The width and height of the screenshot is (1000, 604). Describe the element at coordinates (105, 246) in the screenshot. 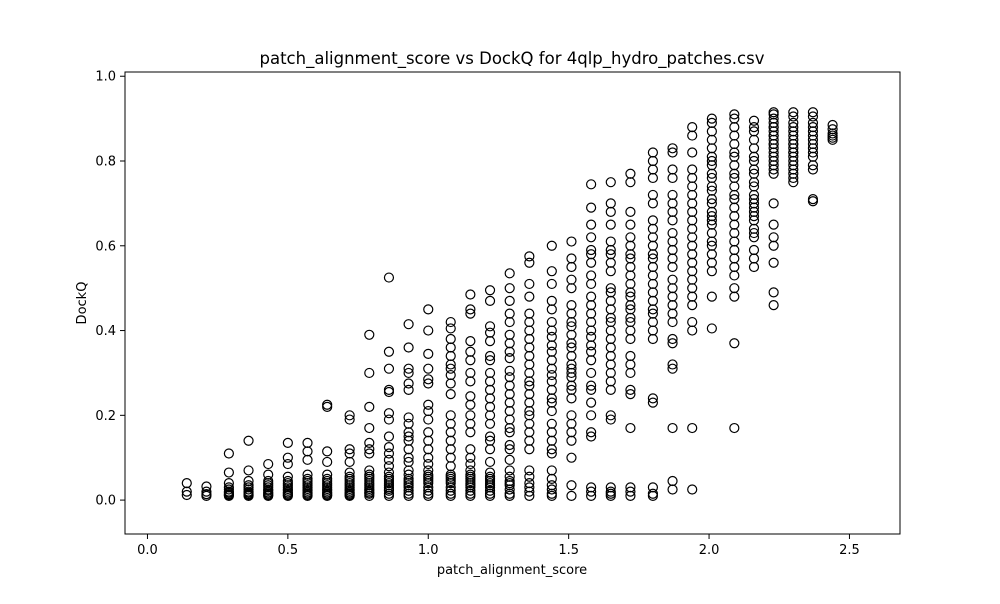

I see `y-tick-label: 0.6` at that location.